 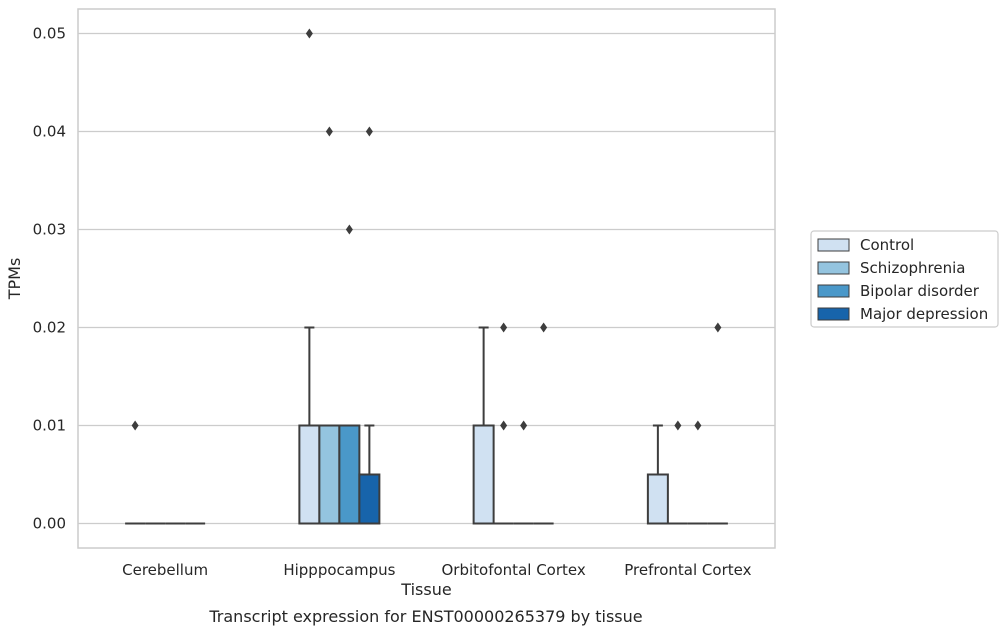 I want to click on y-tick-label: 0.04, so click(x=49, y=132).